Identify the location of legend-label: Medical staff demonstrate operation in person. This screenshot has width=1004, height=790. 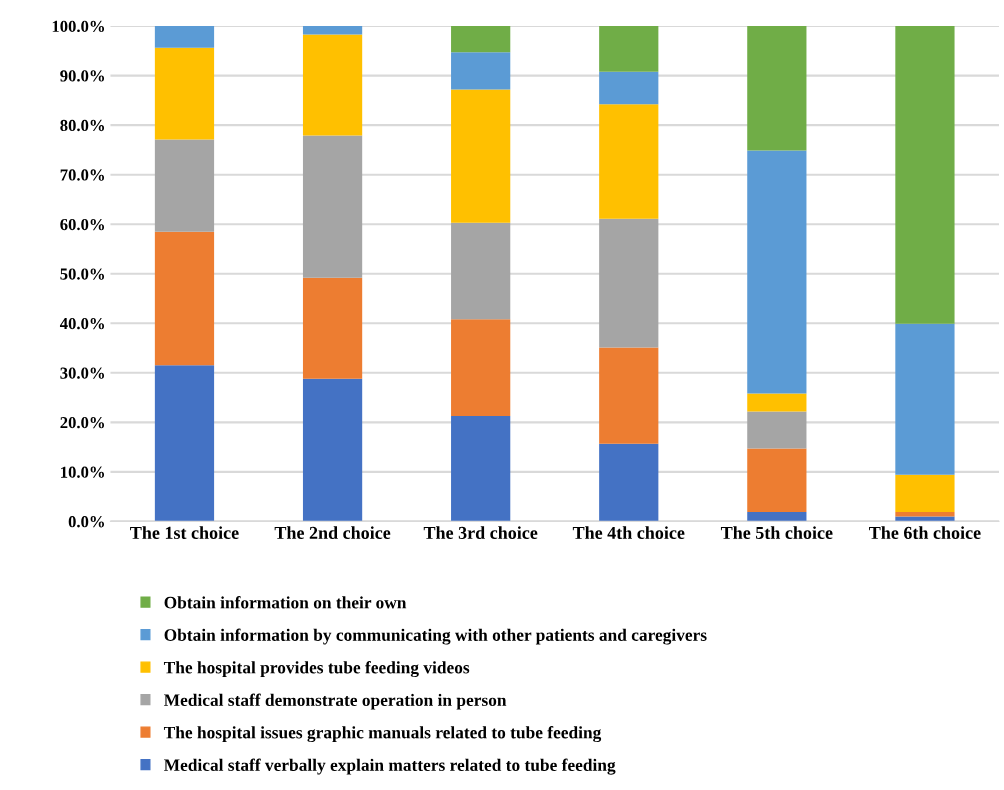
(335, 701).